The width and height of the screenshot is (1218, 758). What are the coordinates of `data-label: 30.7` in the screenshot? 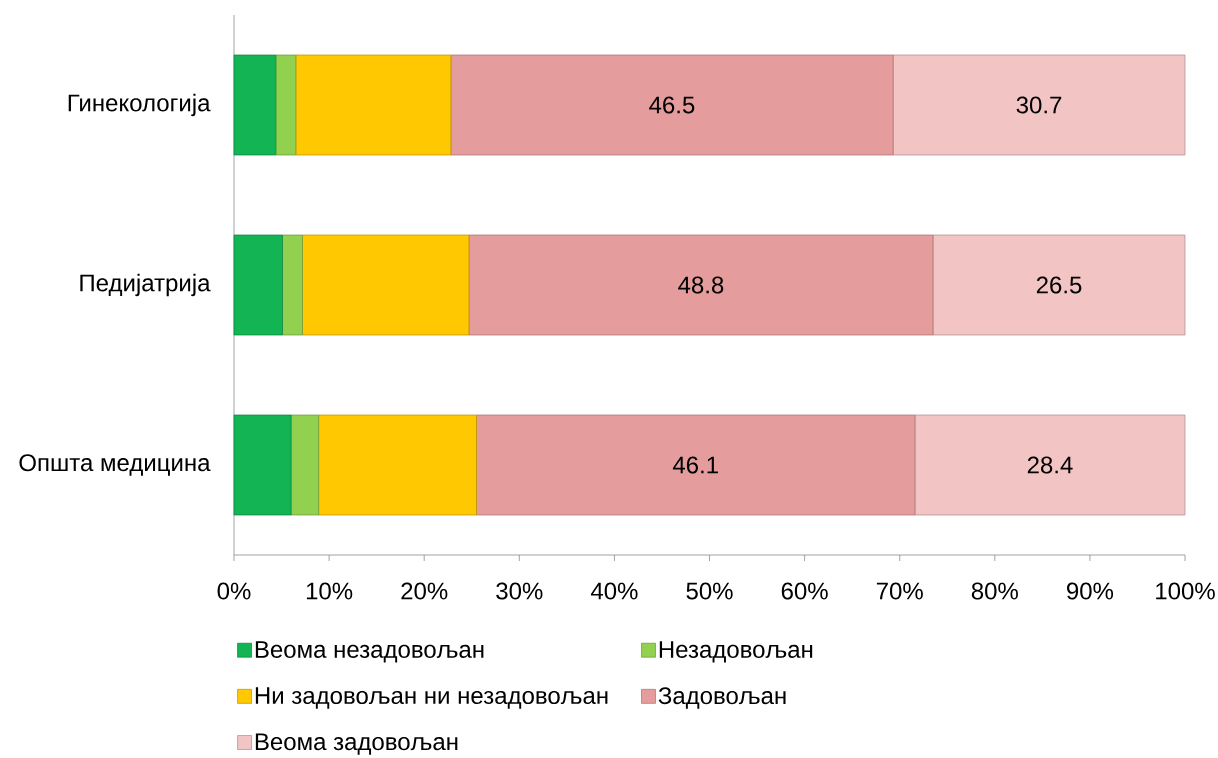 It's located at (1039, 105).